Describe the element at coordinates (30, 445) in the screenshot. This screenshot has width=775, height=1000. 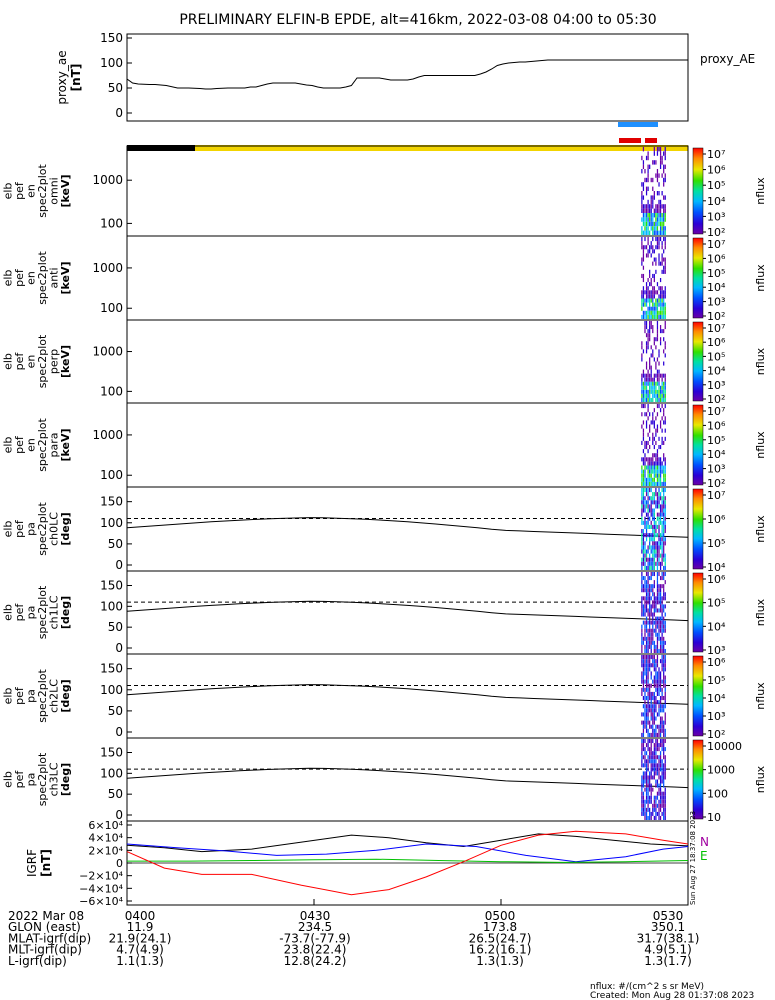
I see `panel-ylabel-line: en` at that location.